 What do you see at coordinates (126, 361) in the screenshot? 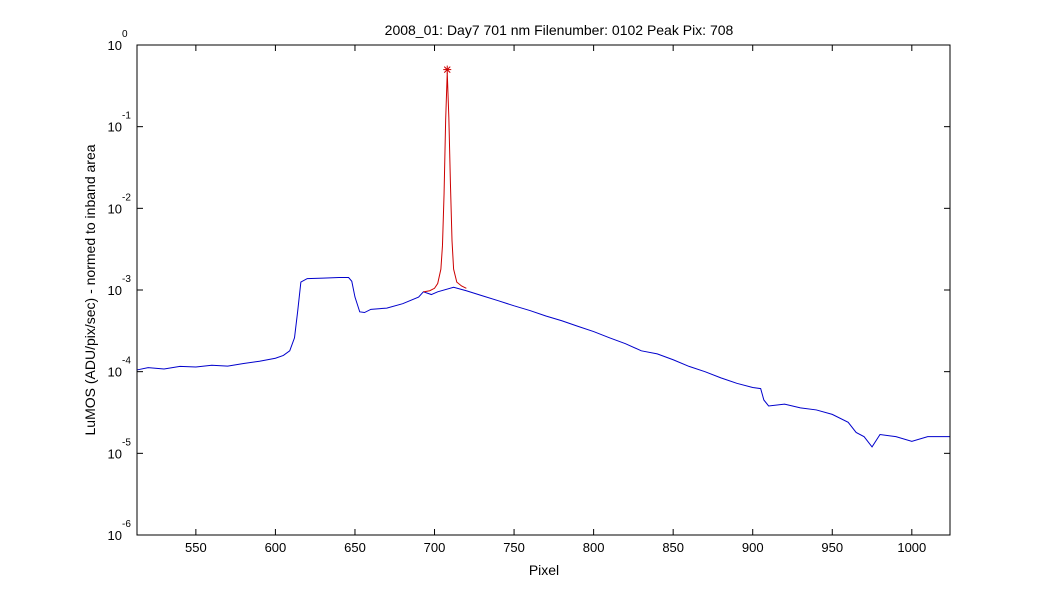
I see `y-tick-exponent--4: -4` at bounding box center [126, 361].